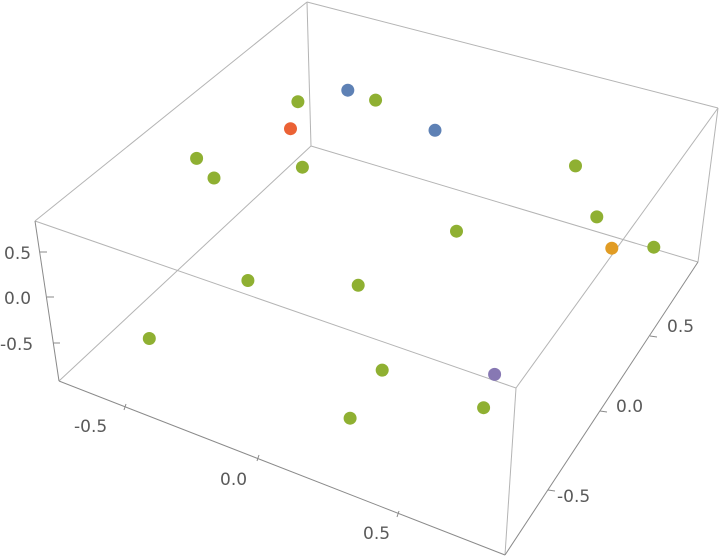  Describe the element at coordinates (17, 299) in the screenshot. I see `z-tick-label: 0.0` at that location.